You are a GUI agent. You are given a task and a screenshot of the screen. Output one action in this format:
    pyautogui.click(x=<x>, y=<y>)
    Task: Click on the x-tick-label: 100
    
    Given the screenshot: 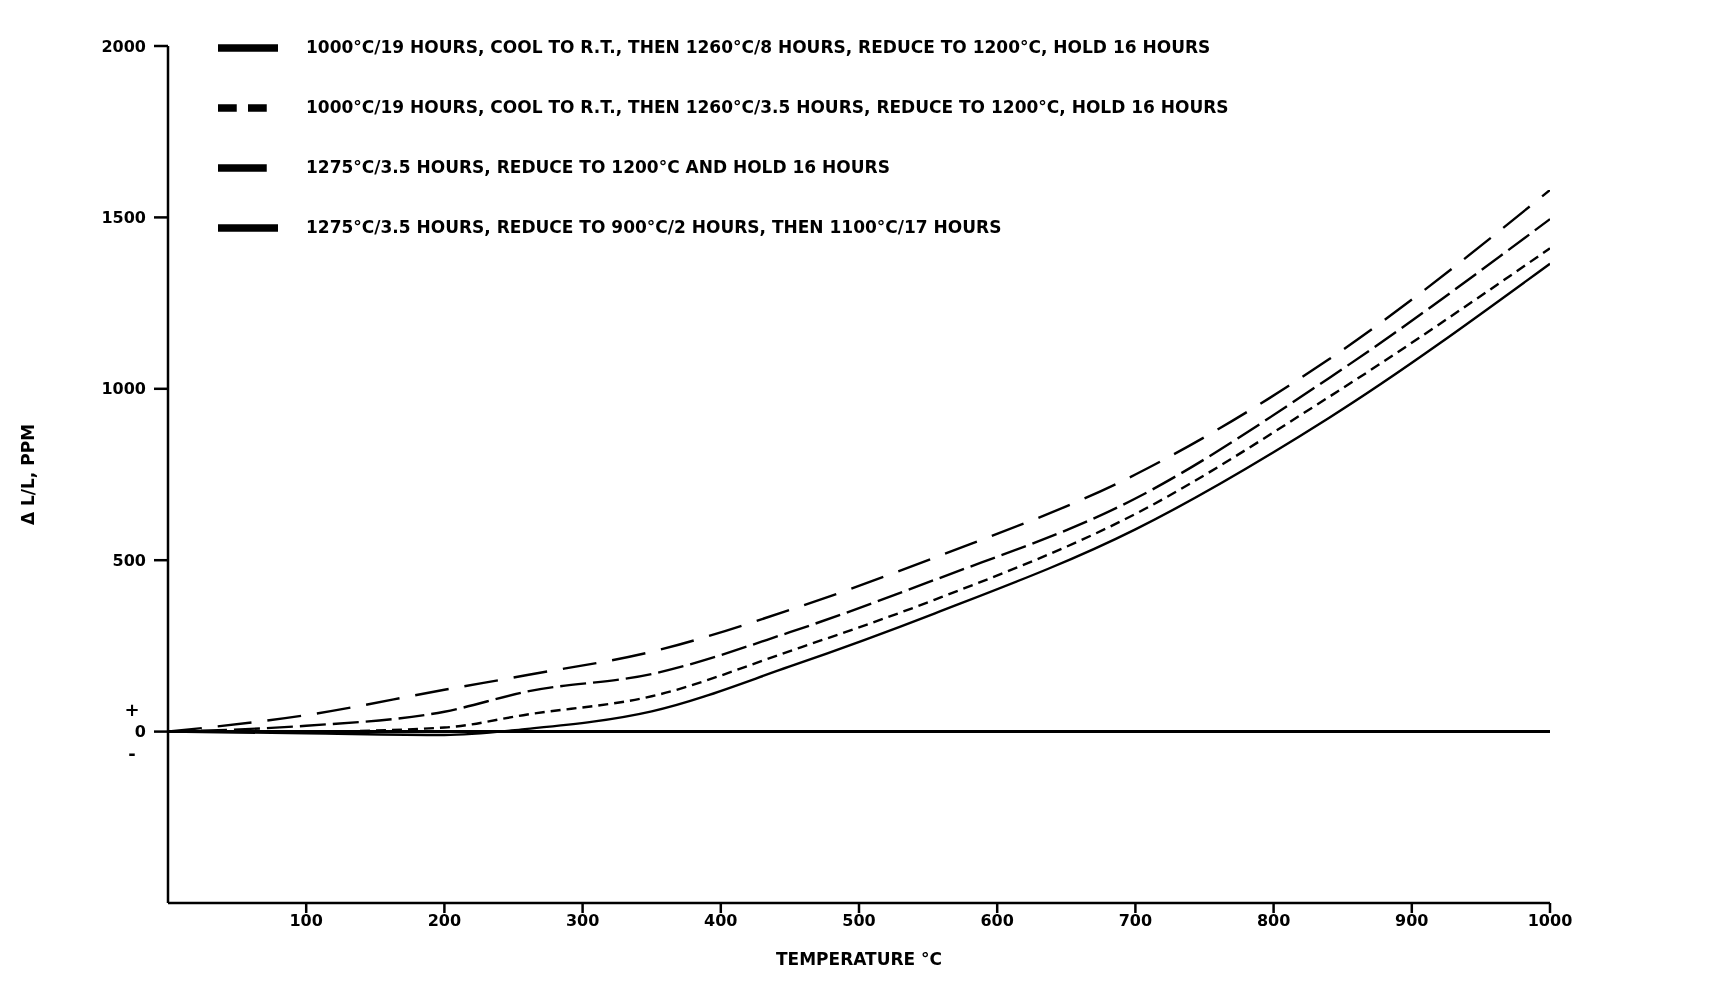 What is the action you would take?
    pyautogui.click(x=306, y=921)
    